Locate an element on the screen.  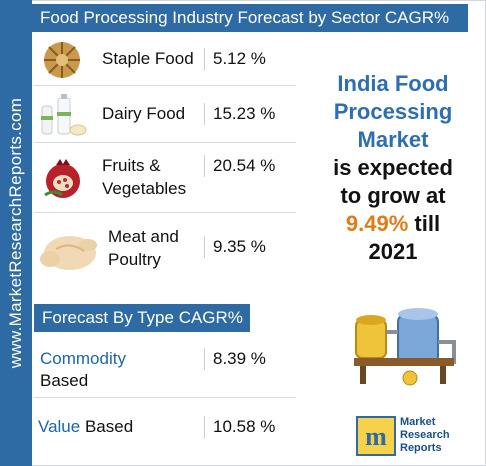
headline-line: to grow at is located at coordinates (393, 195).